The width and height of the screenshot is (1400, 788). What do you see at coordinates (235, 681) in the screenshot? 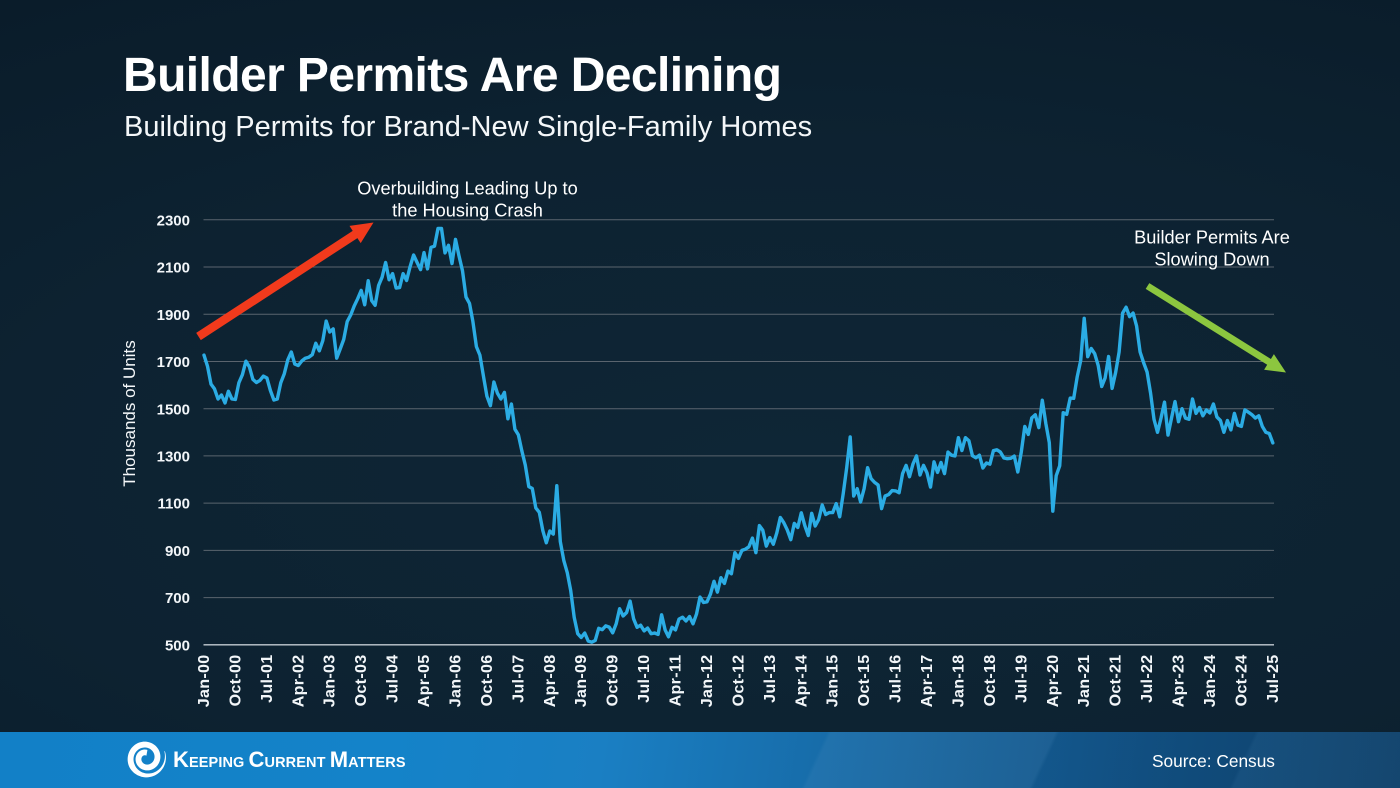
I see `svg-text: Oct-00` at bounding box center [235, 681].